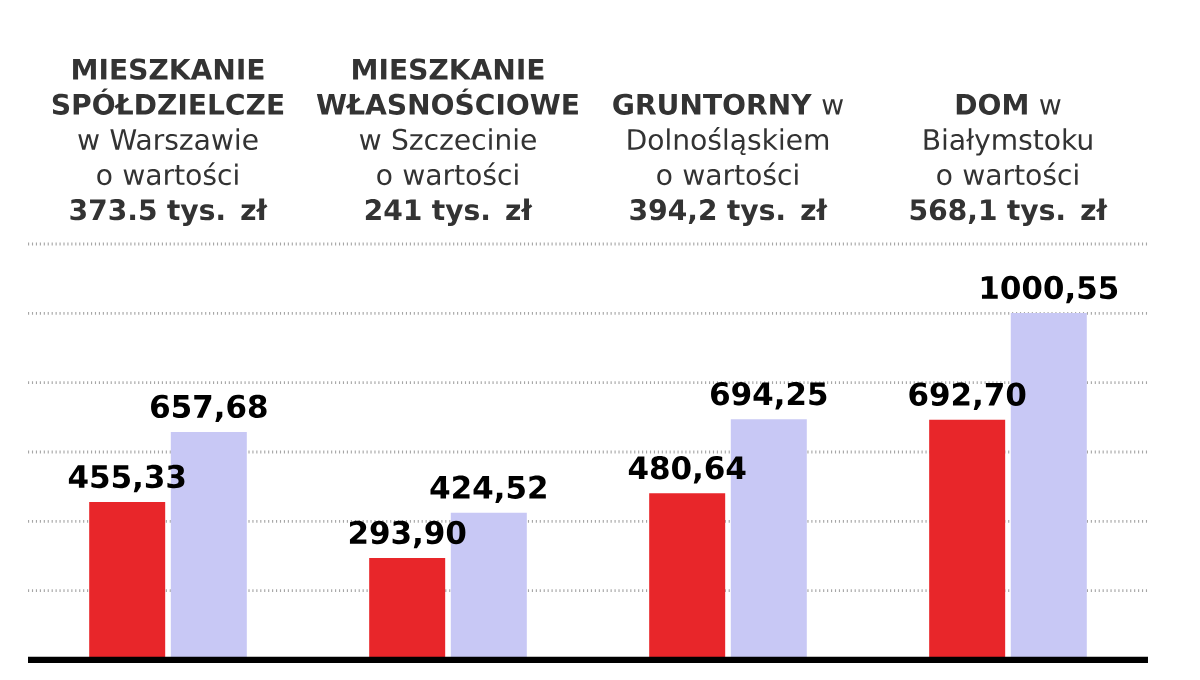 The height and width of the screenshot is (680, 1200). What do you see at coordinates (728, 160) in the screenshot?
I see `x-tick-label: GRUNTORNY w Dolnośląskiem o wartości 394,2 tys. zł` at bounding box center [728, 160].